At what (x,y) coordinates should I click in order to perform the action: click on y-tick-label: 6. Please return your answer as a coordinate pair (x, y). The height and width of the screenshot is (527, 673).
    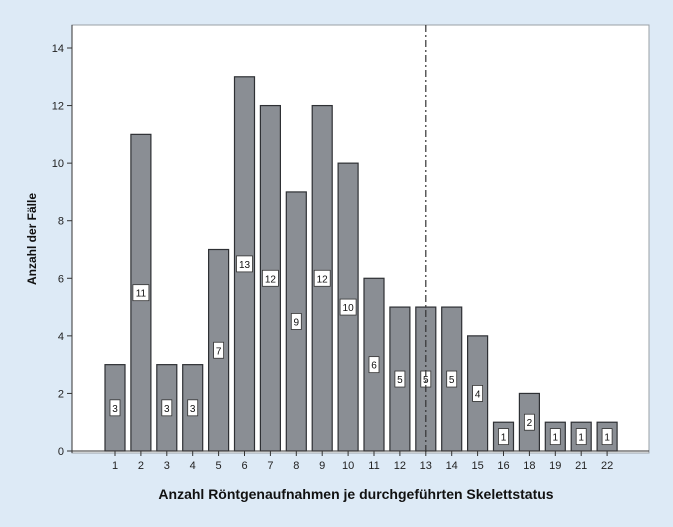
    Looking at the image, I should click on (61, 279).